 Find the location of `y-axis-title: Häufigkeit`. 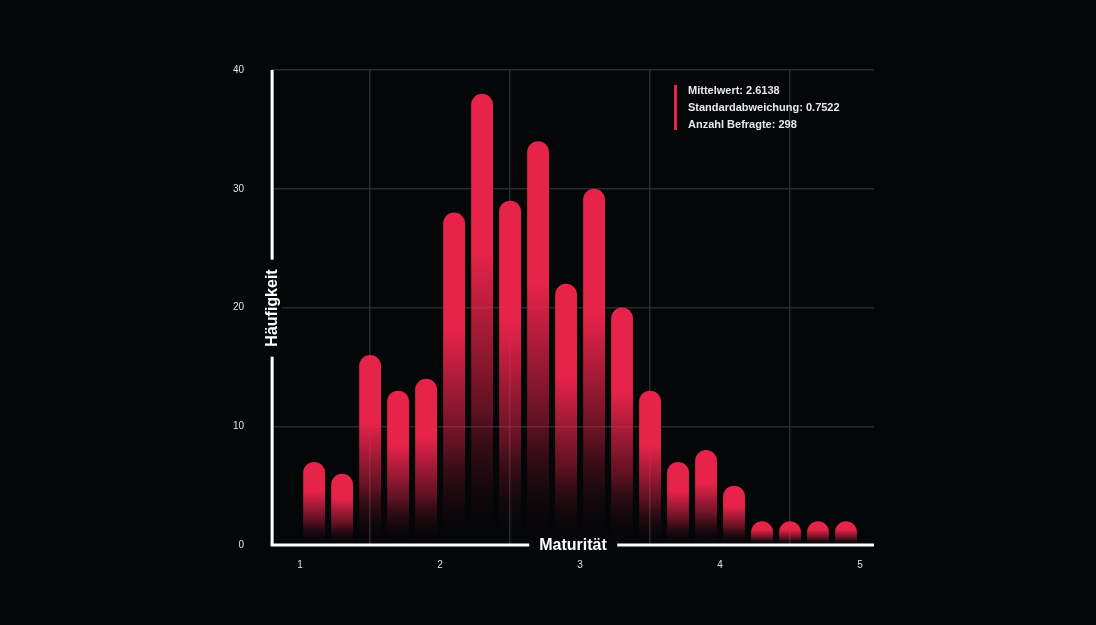

y-axis-title: Häufigkeit is located at coordinates (272, 307).